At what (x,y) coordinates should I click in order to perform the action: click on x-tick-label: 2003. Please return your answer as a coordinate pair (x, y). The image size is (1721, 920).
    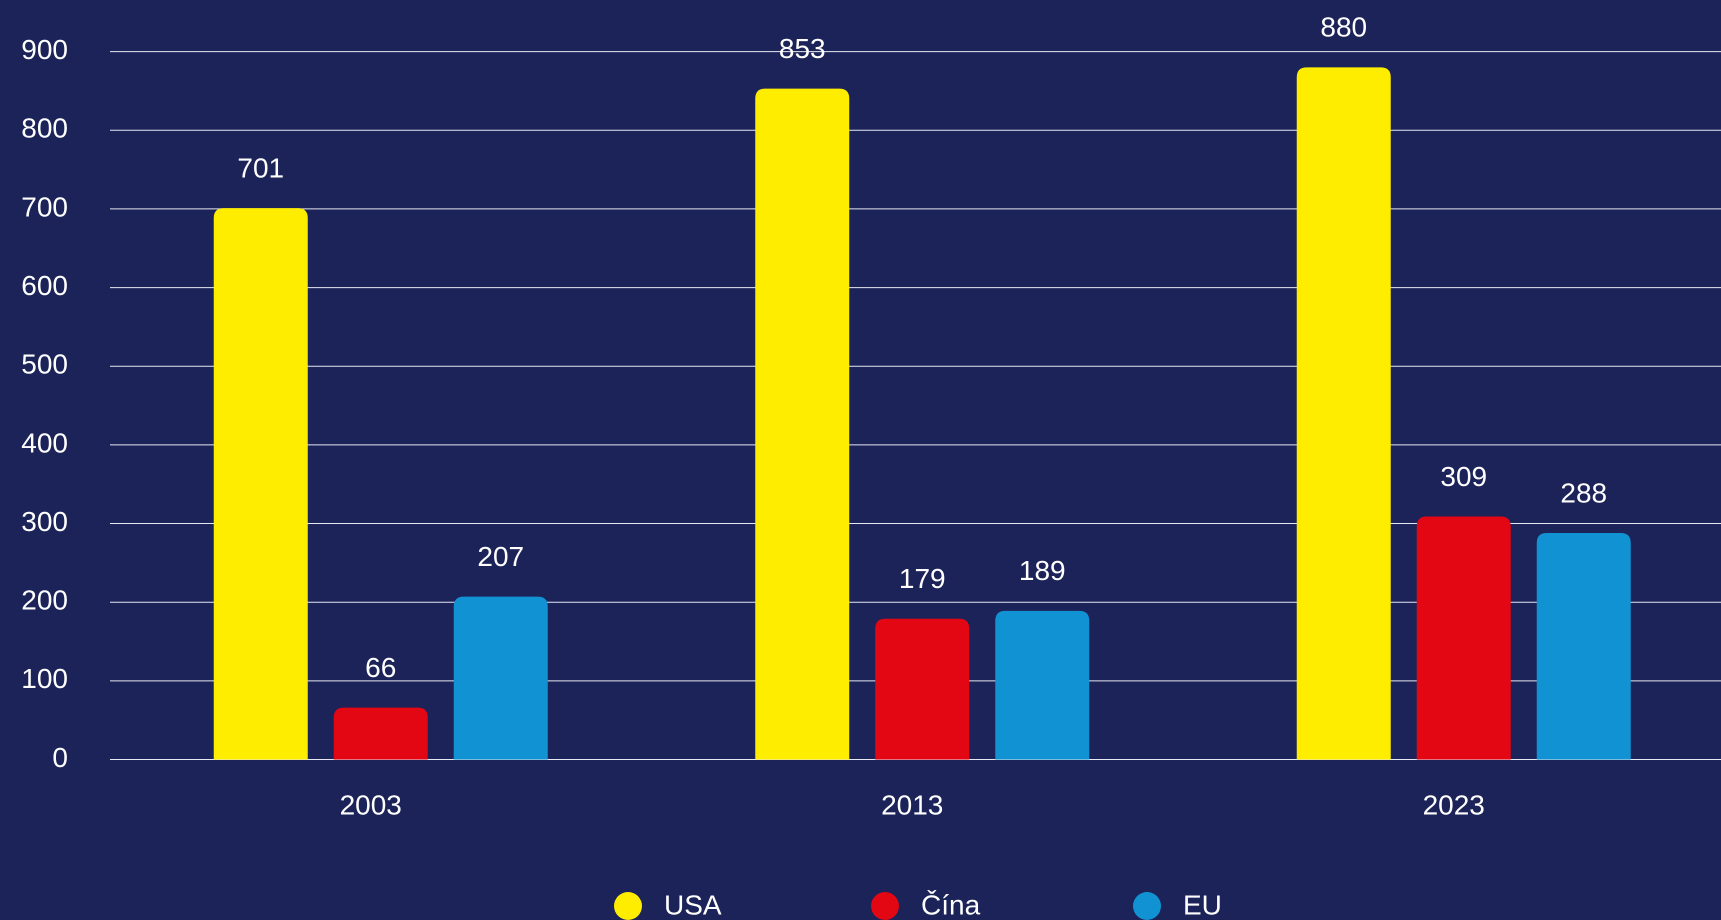
    Looking at the image, I should click on (371, 804).